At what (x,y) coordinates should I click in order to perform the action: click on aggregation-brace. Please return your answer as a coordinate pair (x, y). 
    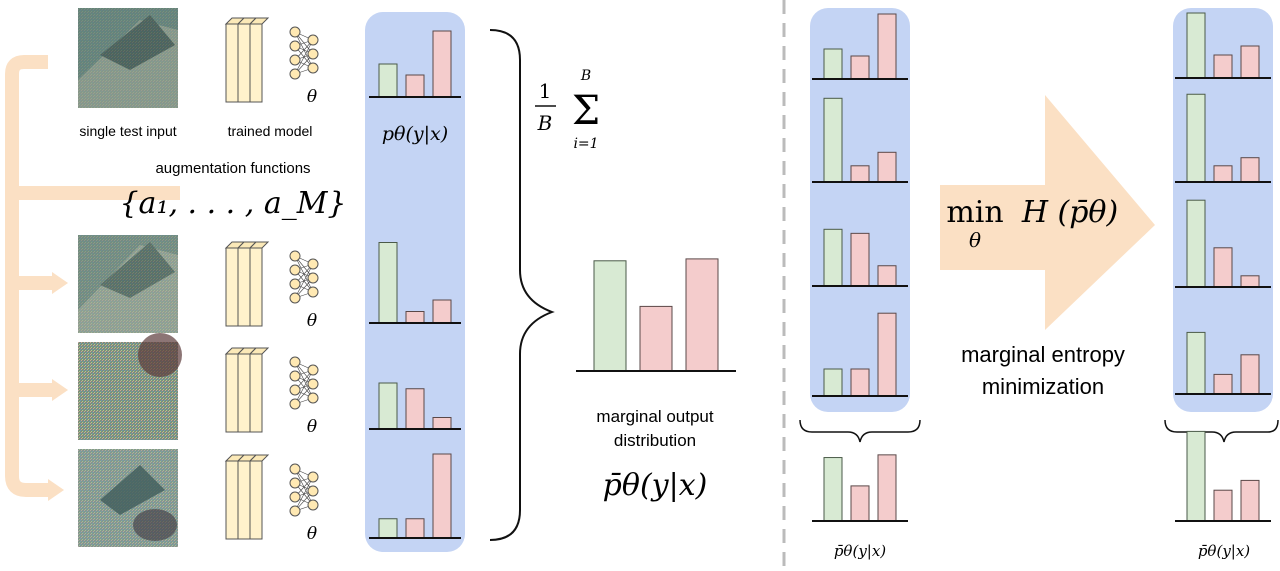
    Looking at the image, I should click on (522, 285).